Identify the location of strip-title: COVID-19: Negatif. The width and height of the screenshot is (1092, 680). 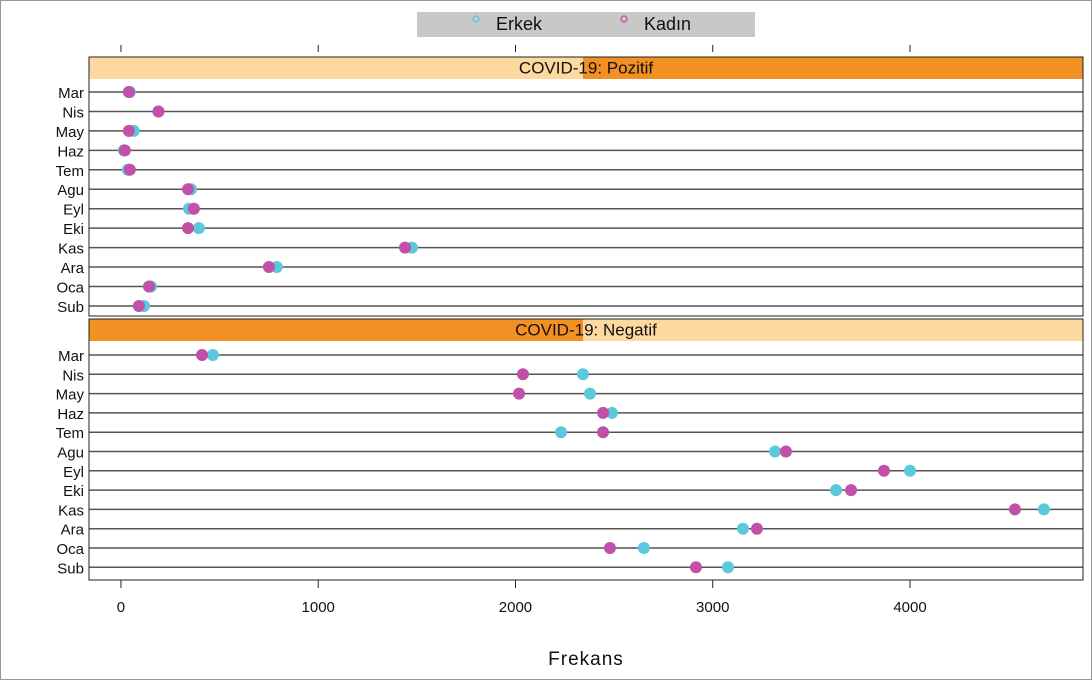
(586, 329).